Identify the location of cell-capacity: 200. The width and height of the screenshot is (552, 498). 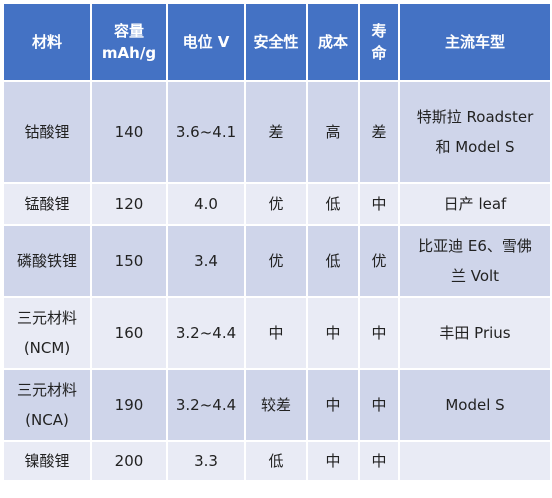
(129, 461).